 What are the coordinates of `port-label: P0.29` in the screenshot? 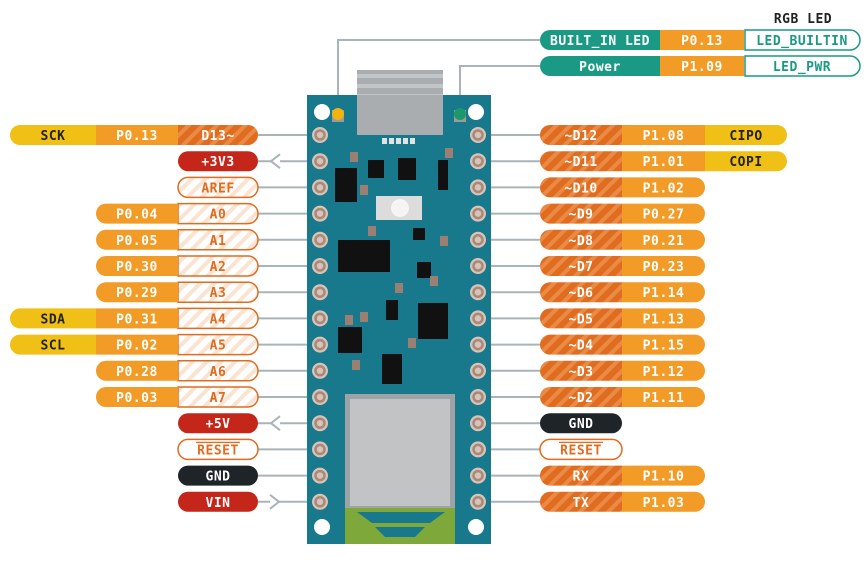 It's located at (137, 293).